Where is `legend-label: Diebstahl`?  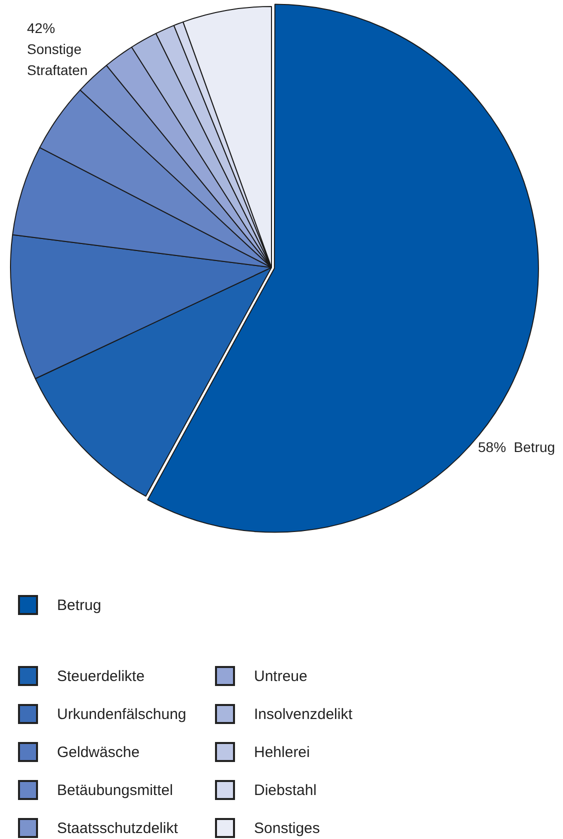 legend-label: Diebstahl is located at coordinates (285, 790).